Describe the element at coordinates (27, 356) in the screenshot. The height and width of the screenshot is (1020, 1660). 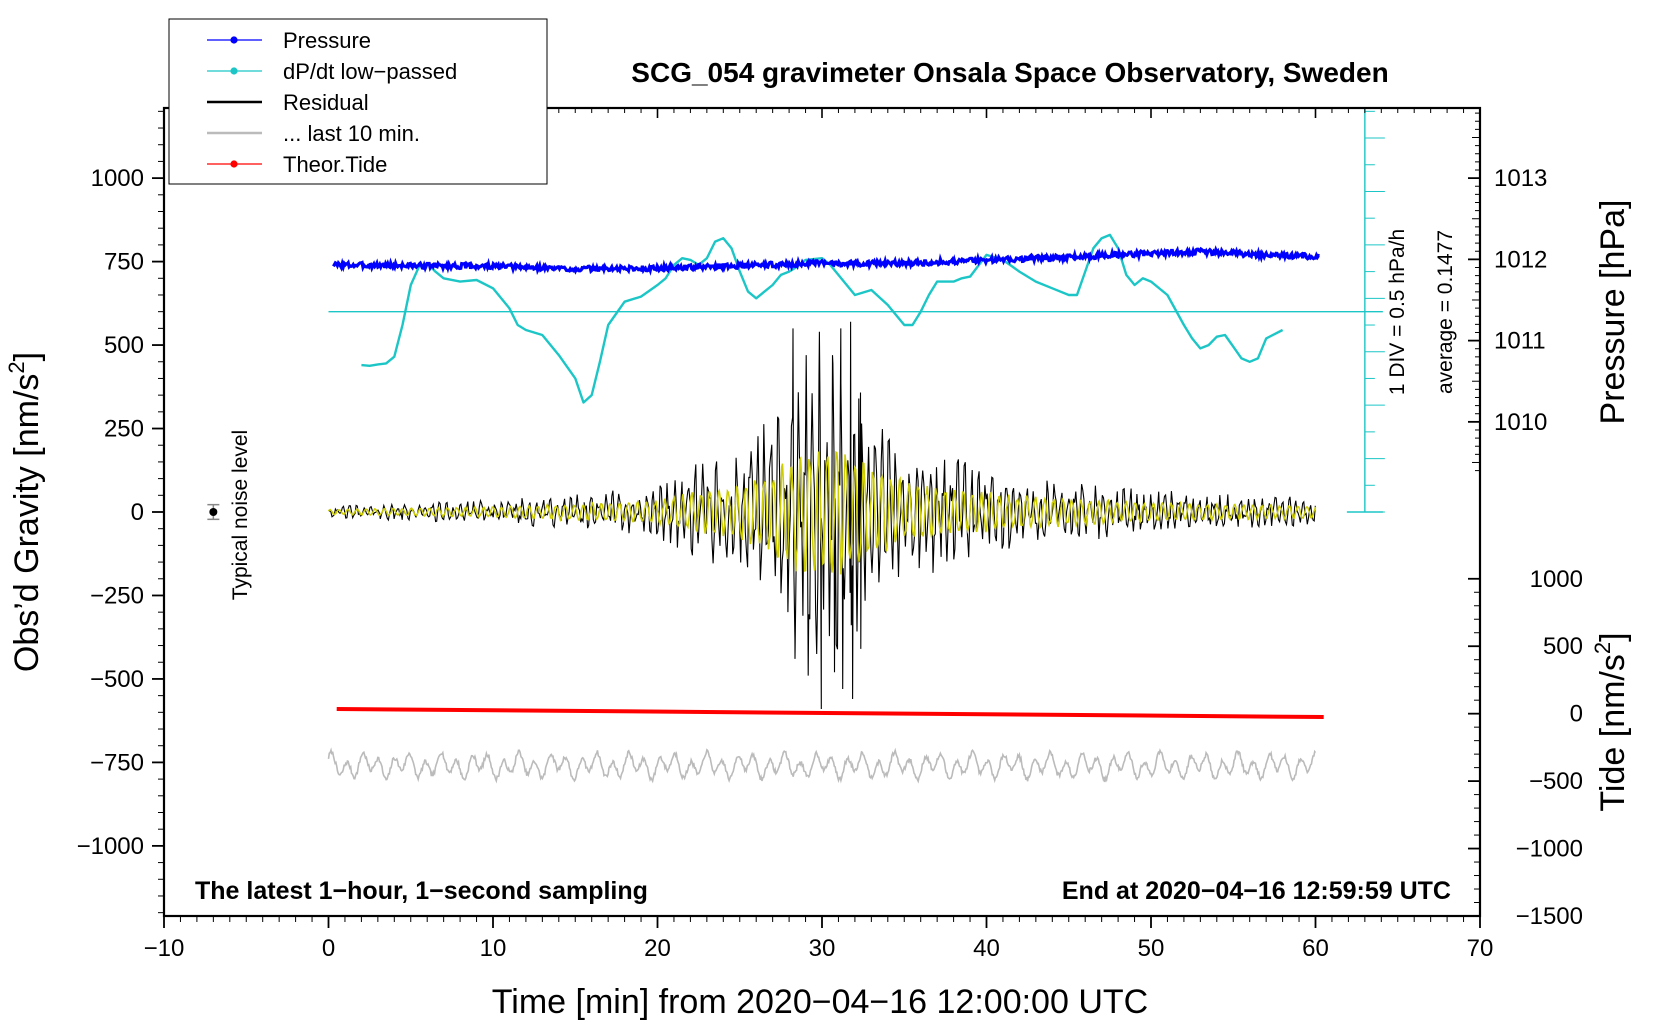
I see `y-axis-title-left-close: ]` at that location.